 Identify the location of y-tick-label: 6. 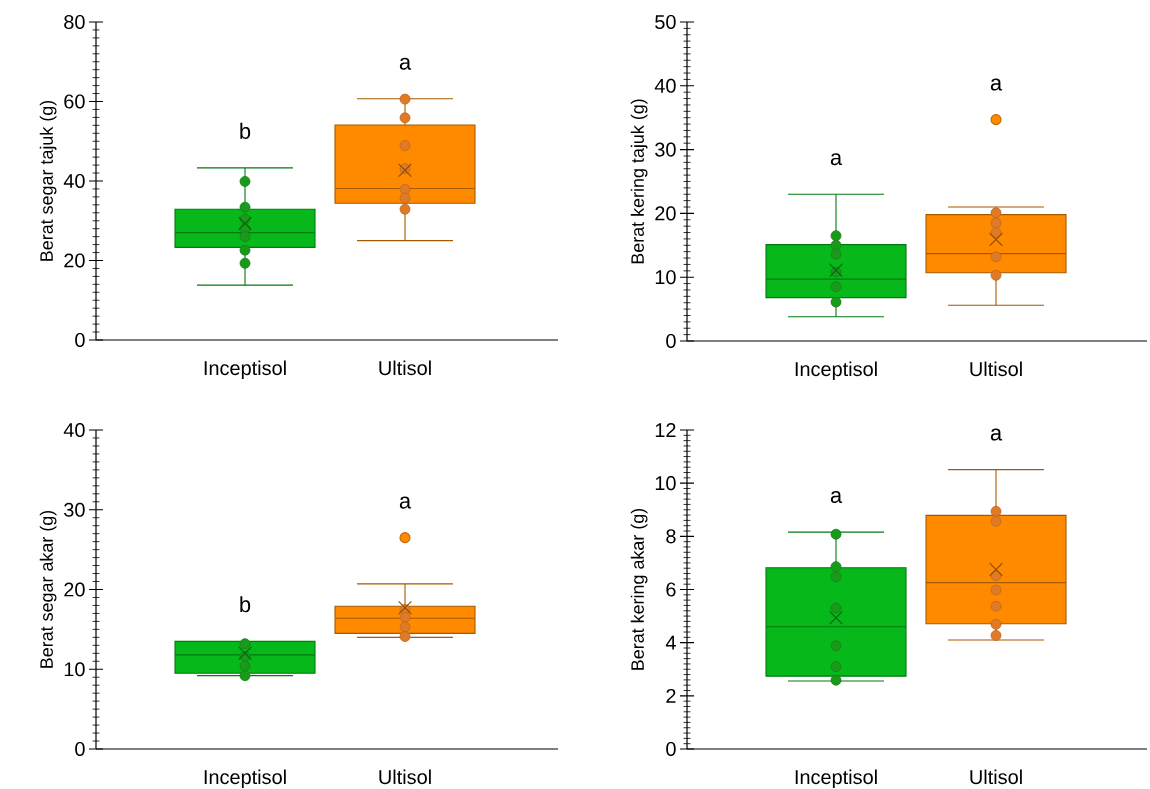
(671, 589).